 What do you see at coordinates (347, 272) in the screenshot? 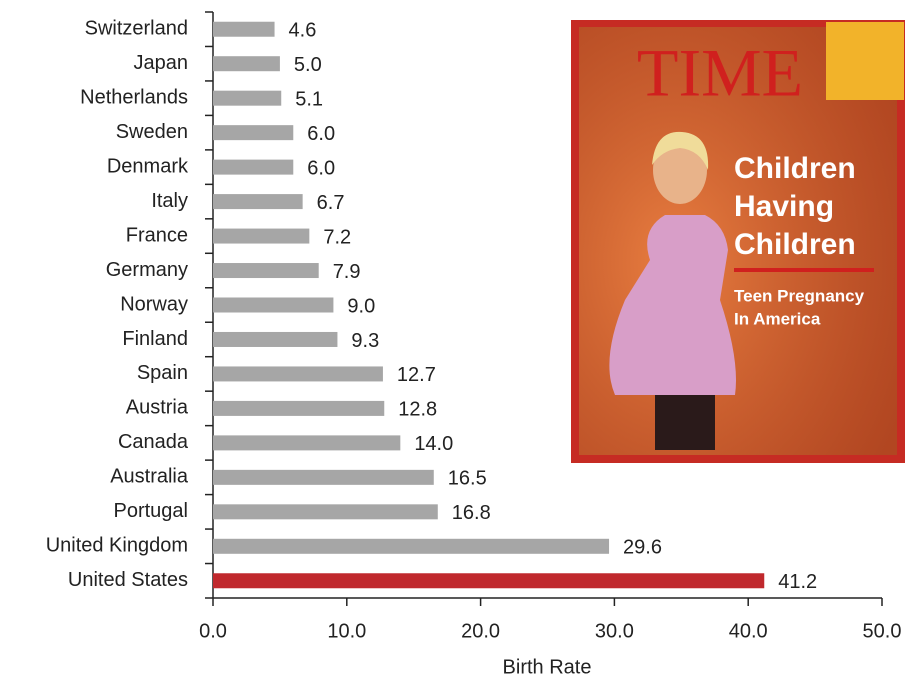
I see `value-label: 7.9` at bounding box center [347, 272].